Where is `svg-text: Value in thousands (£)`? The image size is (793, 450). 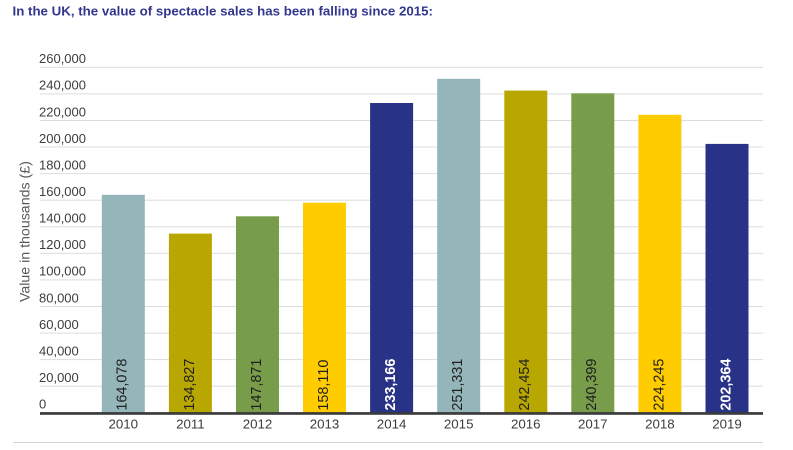
svg-text: Value in thousands (£) is located at coordinates (26, 231).